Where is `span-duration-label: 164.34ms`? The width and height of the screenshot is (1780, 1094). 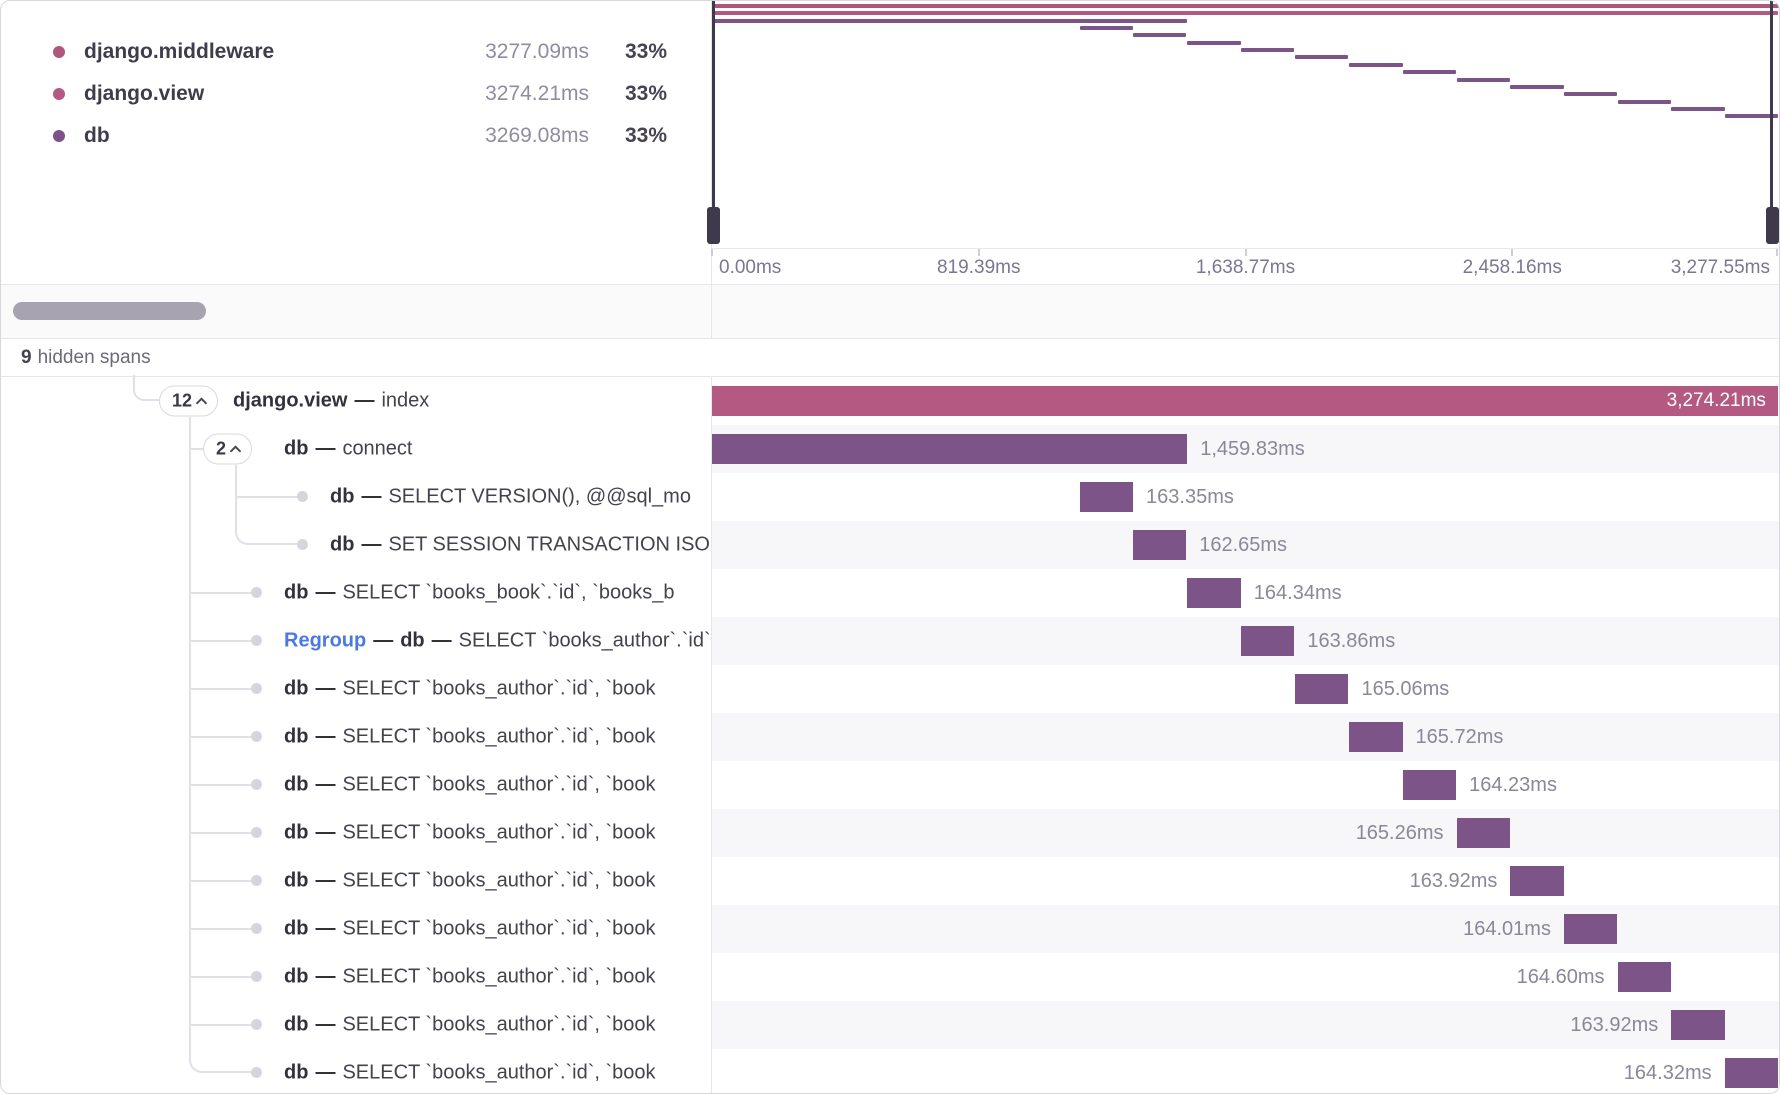
span-duration-label: 164.34ms is located at coordinates (1297, 592).